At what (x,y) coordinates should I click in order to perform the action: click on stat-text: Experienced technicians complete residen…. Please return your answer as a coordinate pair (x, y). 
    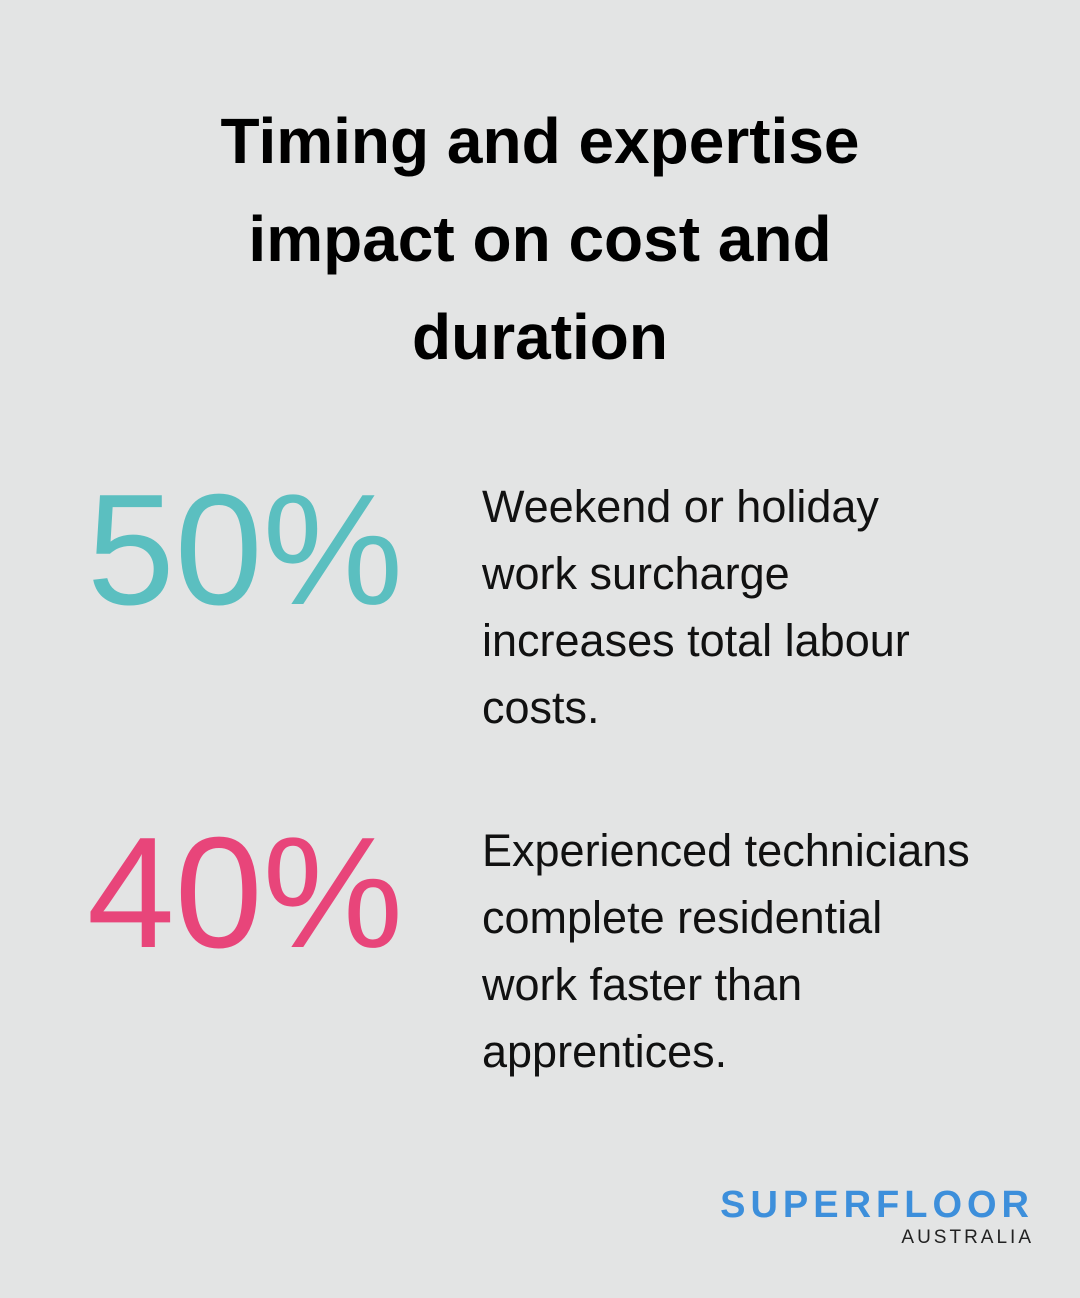
    Looking at the image, I should click on (726, 951).